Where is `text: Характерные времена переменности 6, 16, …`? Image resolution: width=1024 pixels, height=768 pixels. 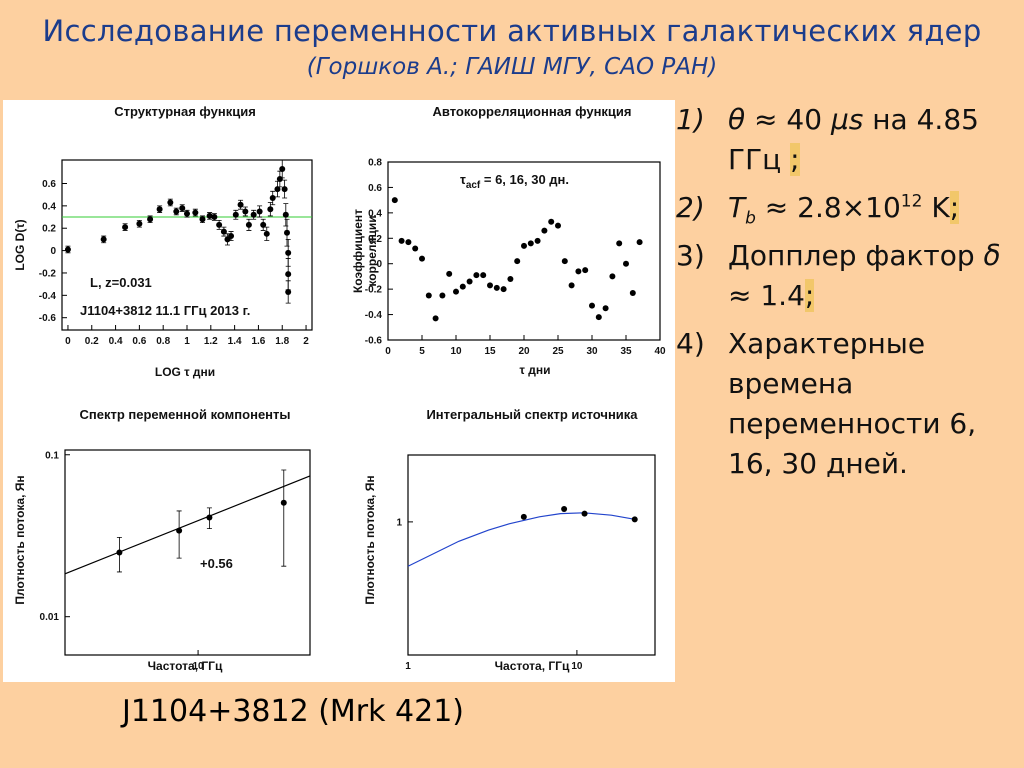 text: Характерные времена переменности 6, 16, … is located at coordinates (852, 403).